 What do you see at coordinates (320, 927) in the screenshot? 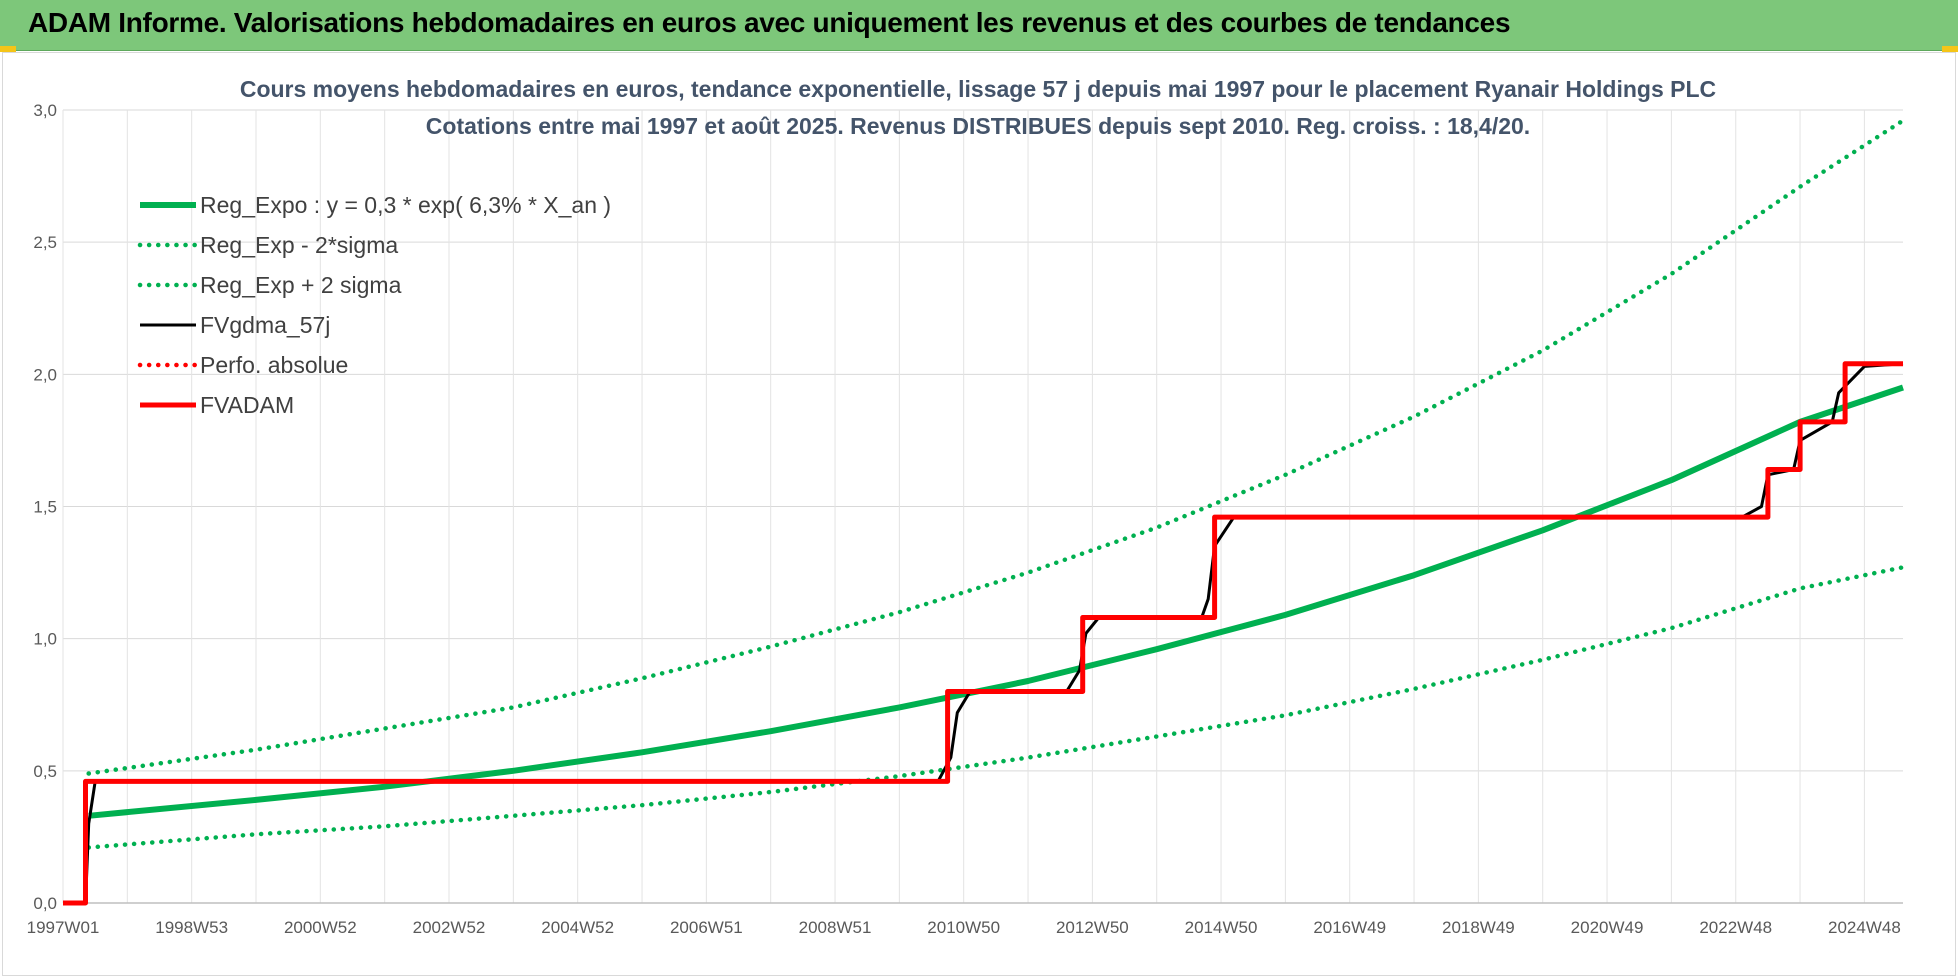
I see `x-tick-label: 2000W52` at bounding box center [320, 927].